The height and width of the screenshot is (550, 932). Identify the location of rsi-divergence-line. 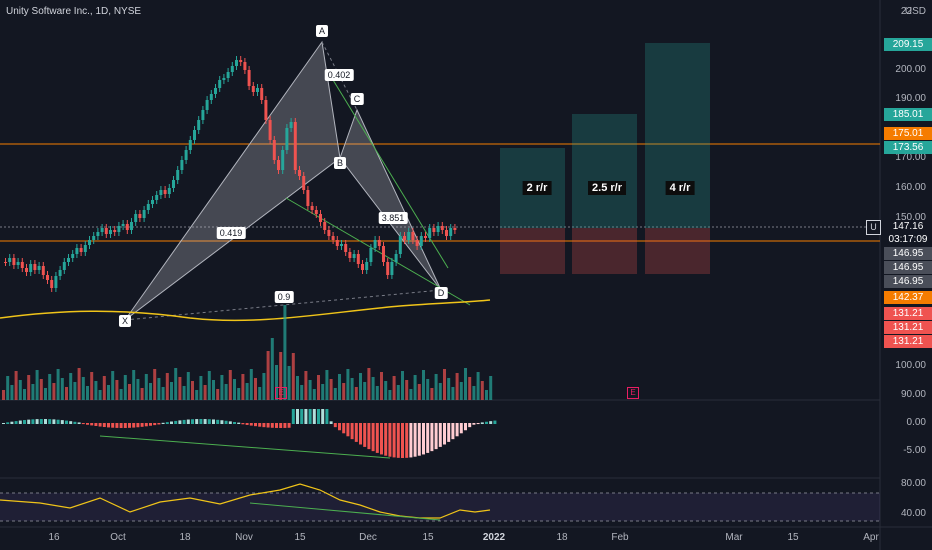
(345, 511).